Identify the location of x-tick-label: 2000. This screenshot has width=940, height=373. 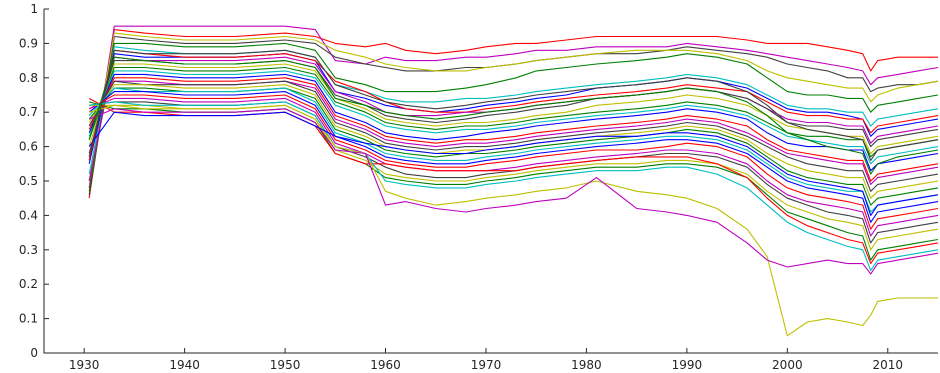
(787, 365).